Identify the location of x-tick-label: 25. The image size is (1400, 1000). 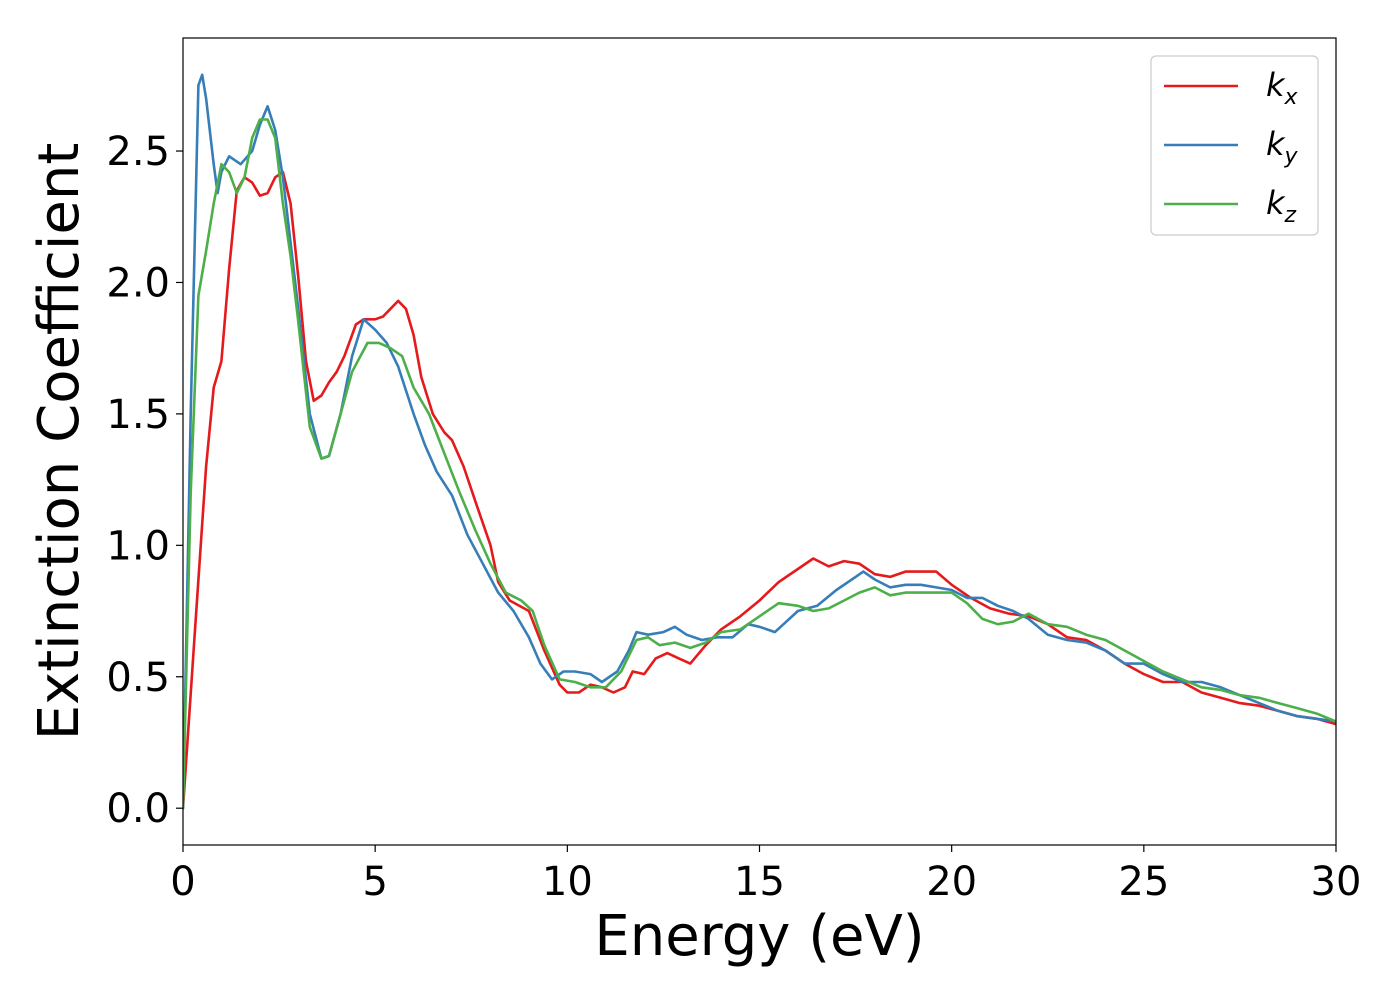
(1143, 882).